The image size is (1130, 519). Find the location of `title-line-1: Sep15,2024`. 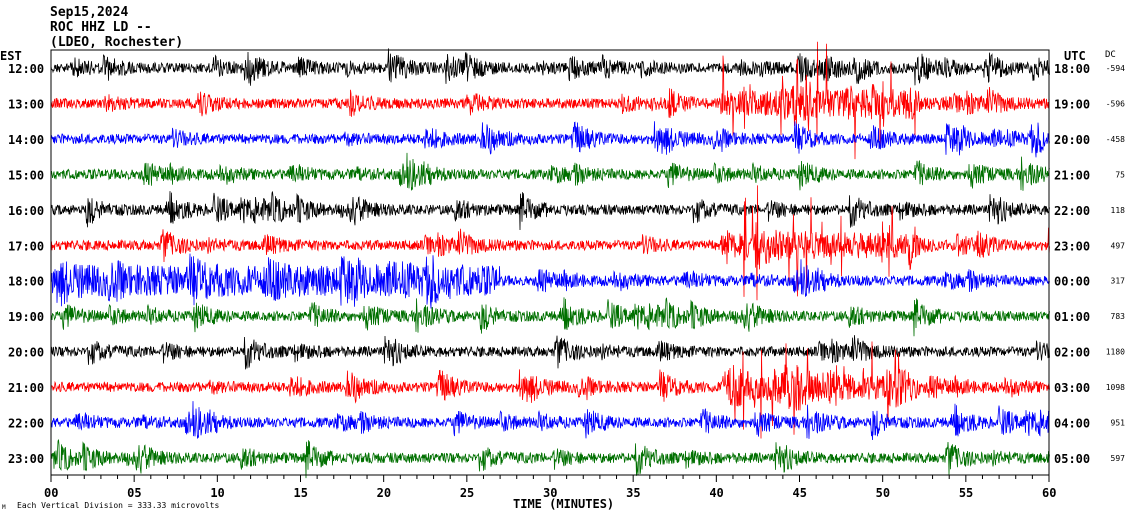

title-line-1: Sep15,2024 is located at coordinates (89, 12).